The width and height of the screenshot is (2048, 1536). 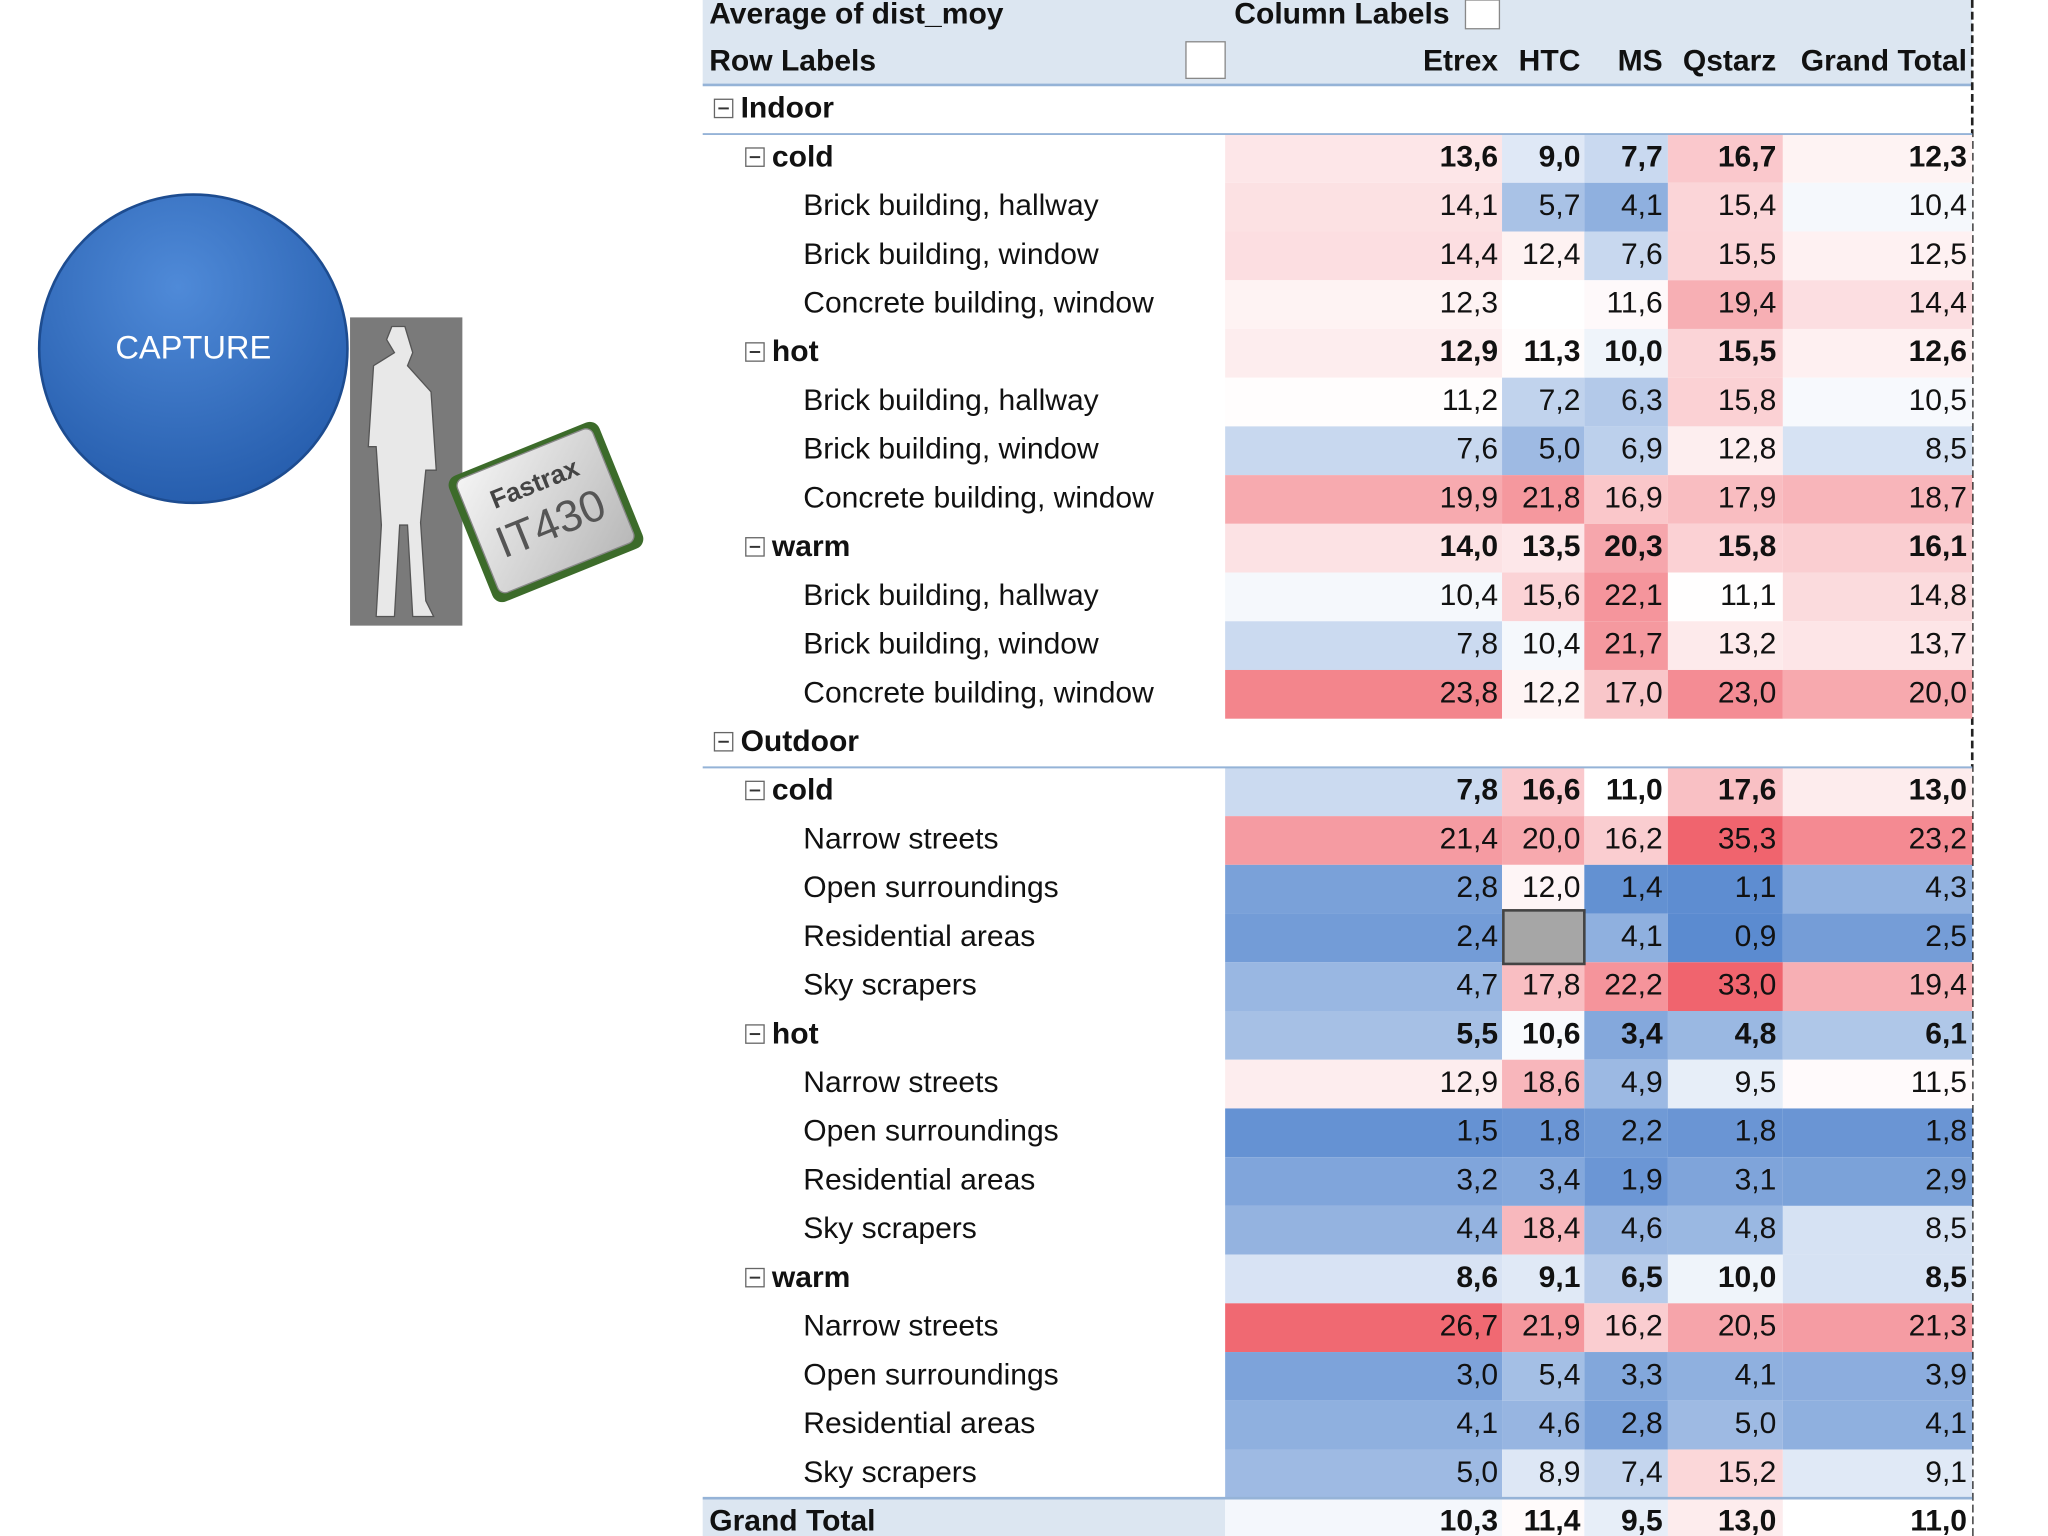 What do you see at coordinates (1938, 351) in the screenshot?
I see `cell-value: 12,6` at bounding box center [1938, 351].